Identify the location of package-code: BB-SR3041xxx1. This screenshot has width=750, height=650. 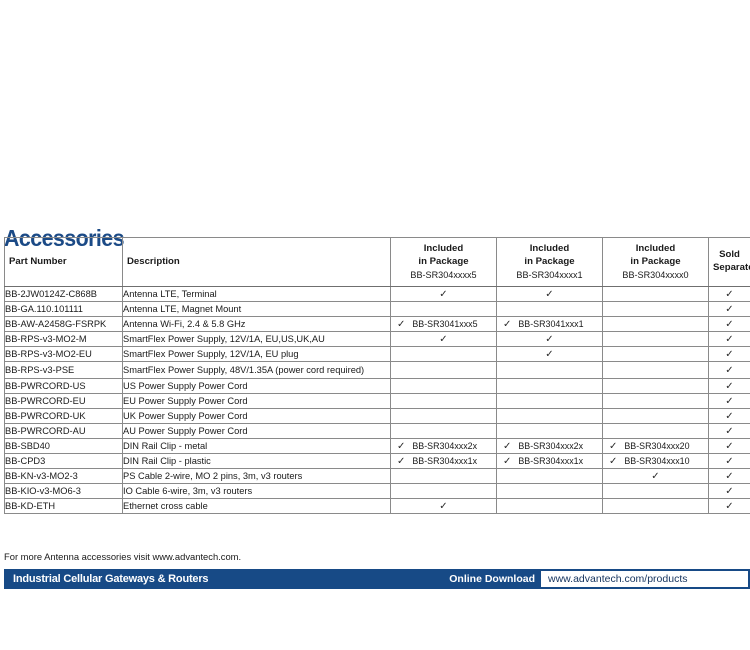
(551, 323).